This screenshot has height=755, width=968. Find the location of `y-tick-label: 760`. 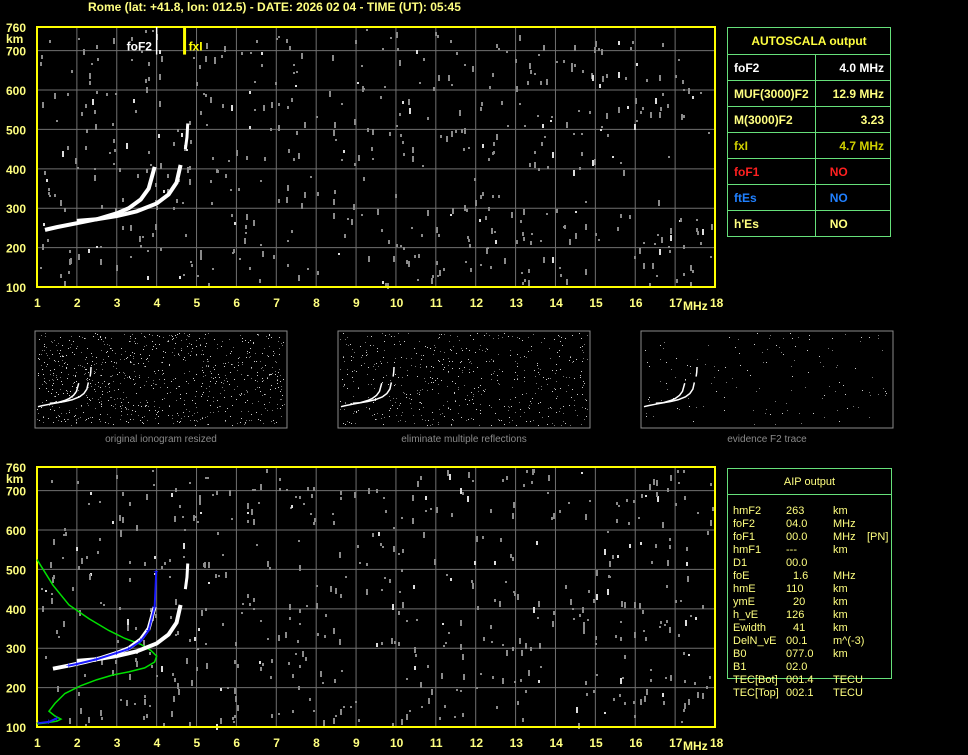

y-tick-label: 760 is located at coordinates (16, 28).